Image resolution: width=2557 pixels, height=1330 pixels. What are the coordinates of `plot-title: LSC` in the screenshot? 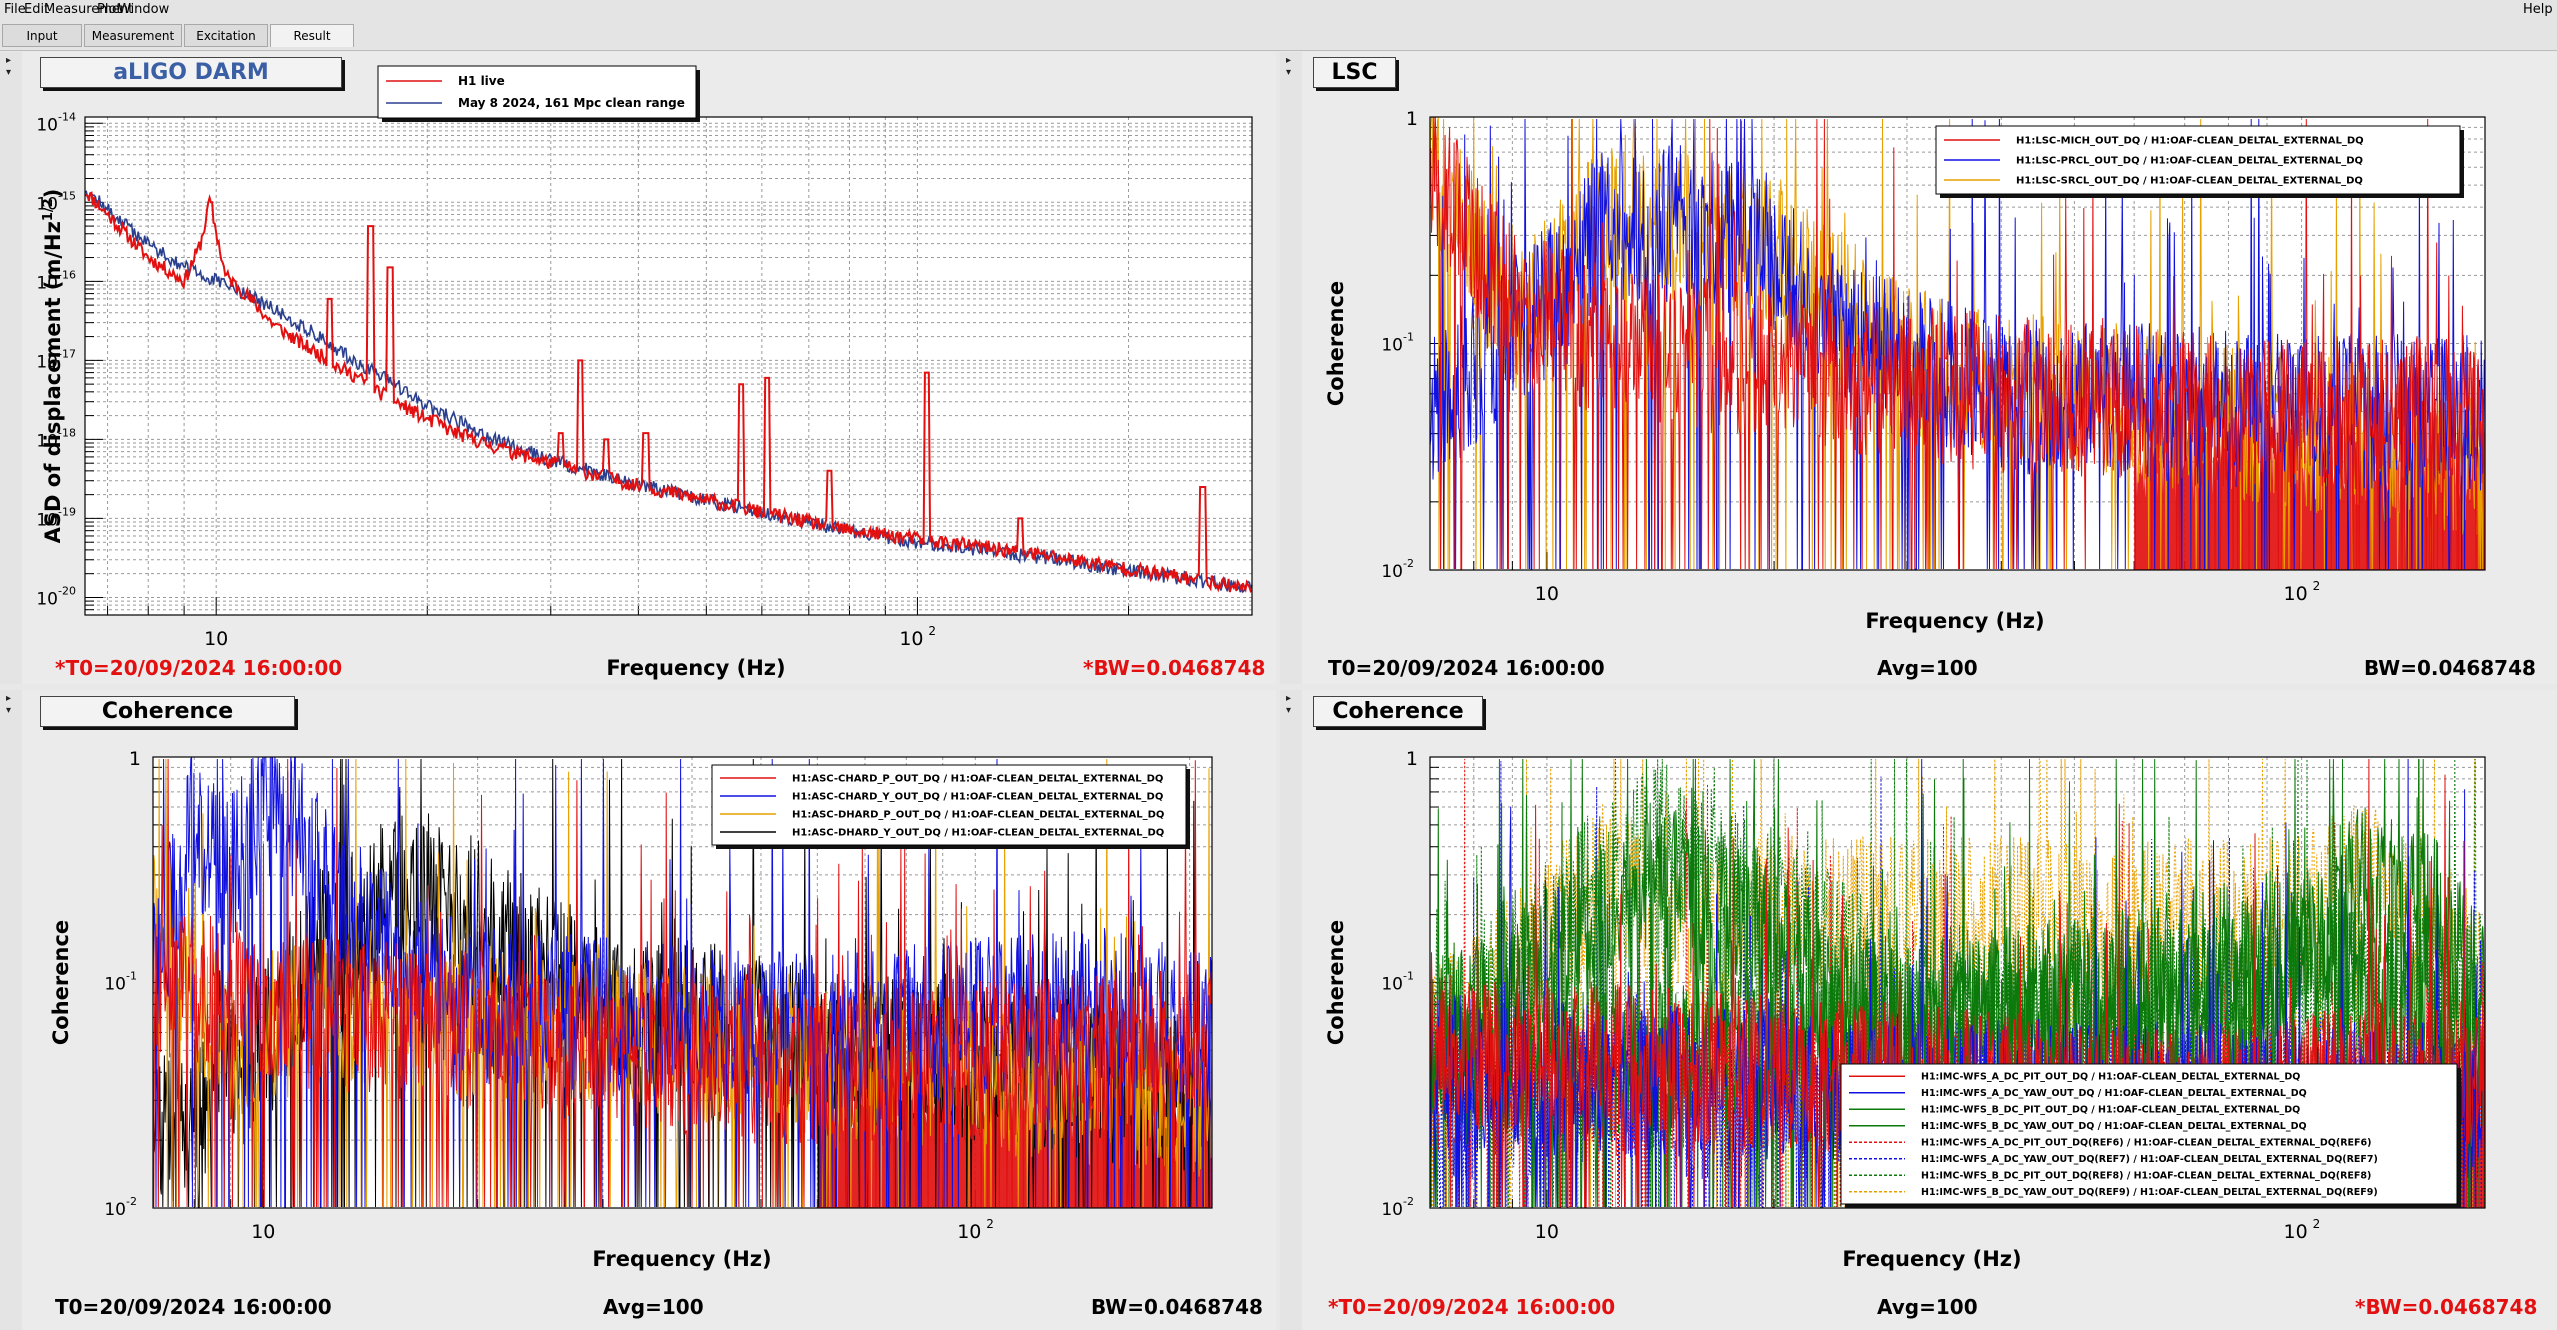 It's located at (1354, 72).